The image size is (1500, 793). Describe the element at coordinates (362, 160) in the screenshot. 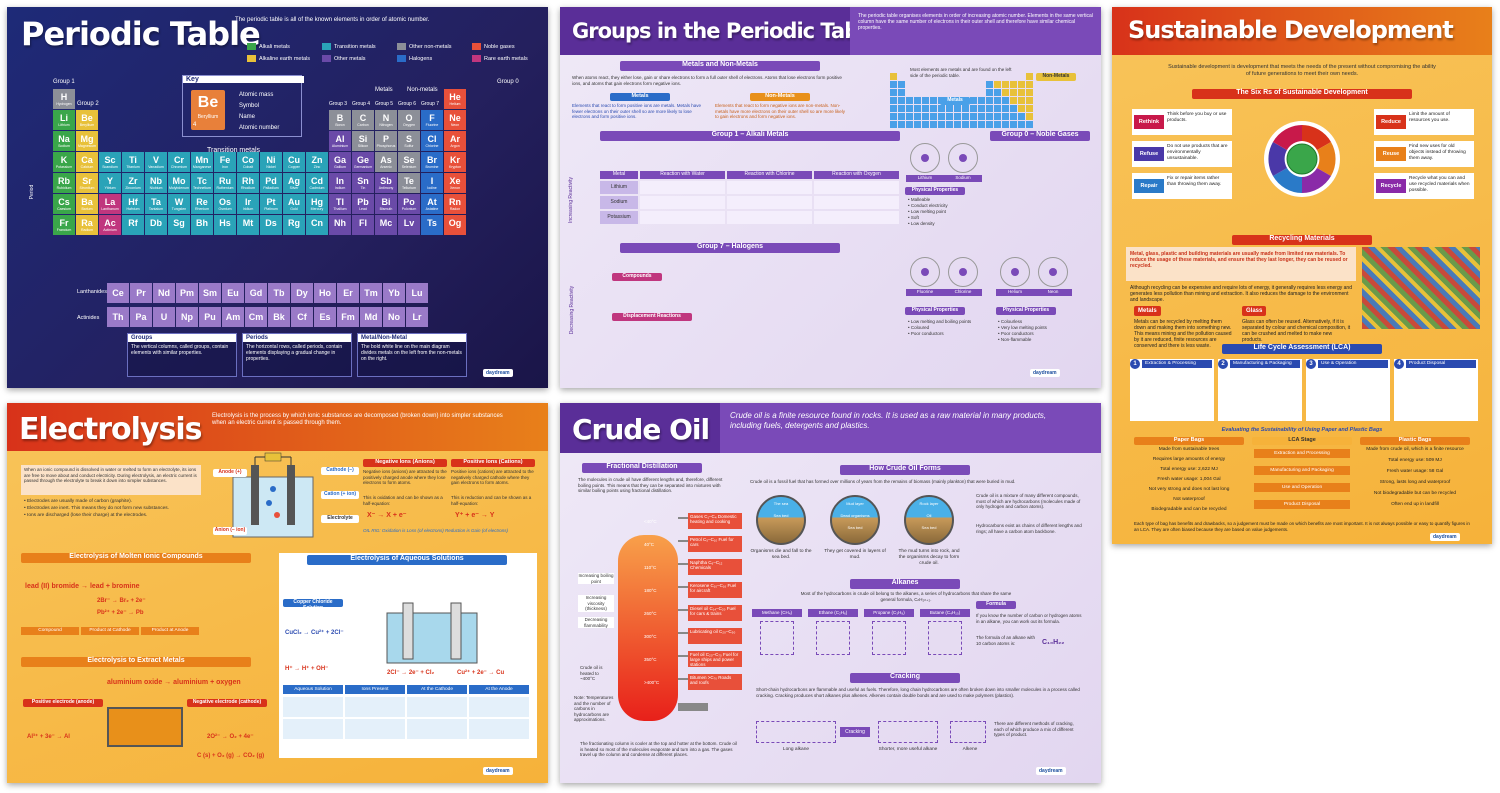

I see `element-symbol: Ge` at that location.